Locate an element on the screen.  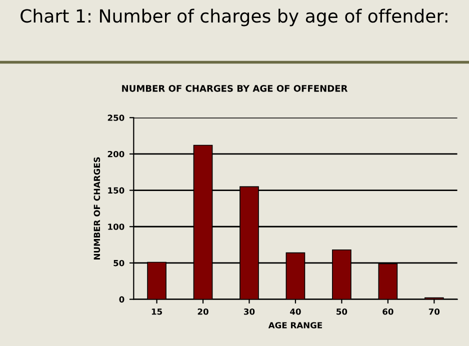
y-tick-label: 250 is located at coordinates (116, 117).